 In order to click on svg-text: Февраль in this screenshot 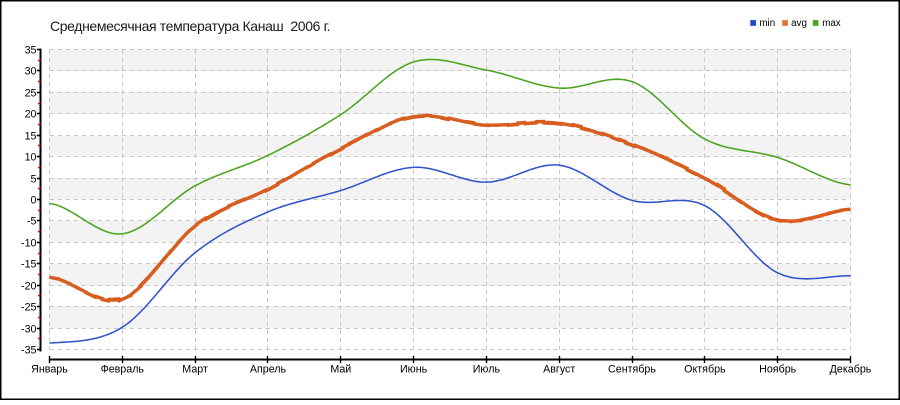, I will do `click(123, 369)`.